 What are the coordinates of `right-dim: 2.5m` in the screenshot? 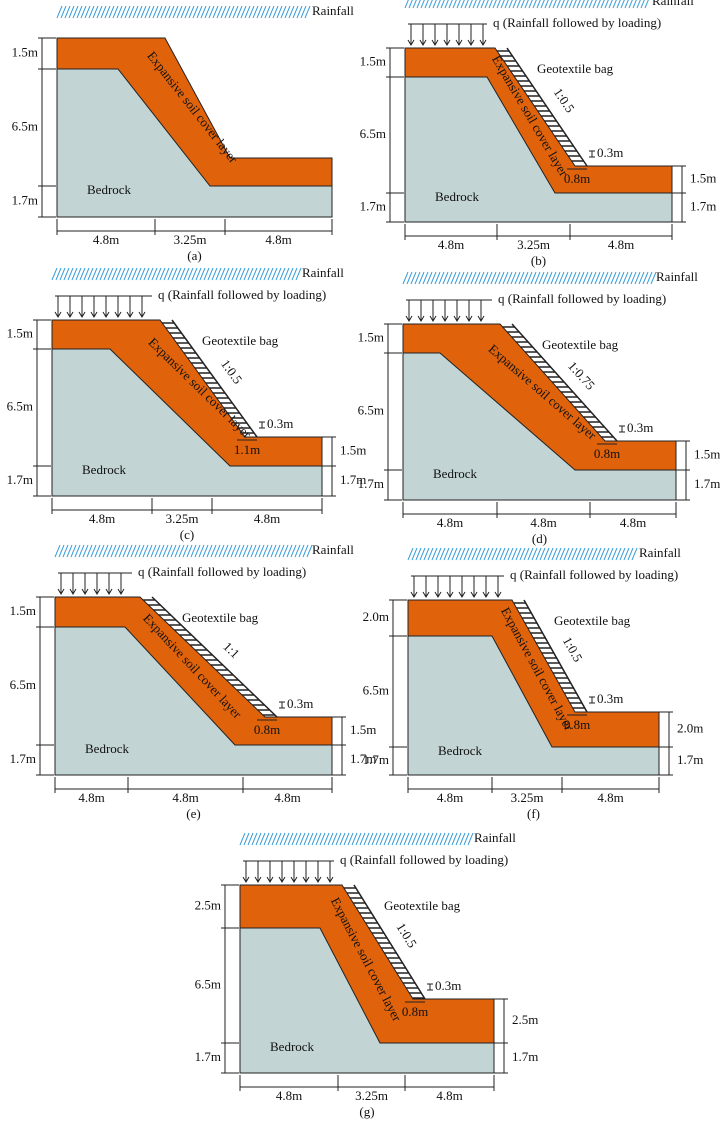 It's located at (525, 1019).